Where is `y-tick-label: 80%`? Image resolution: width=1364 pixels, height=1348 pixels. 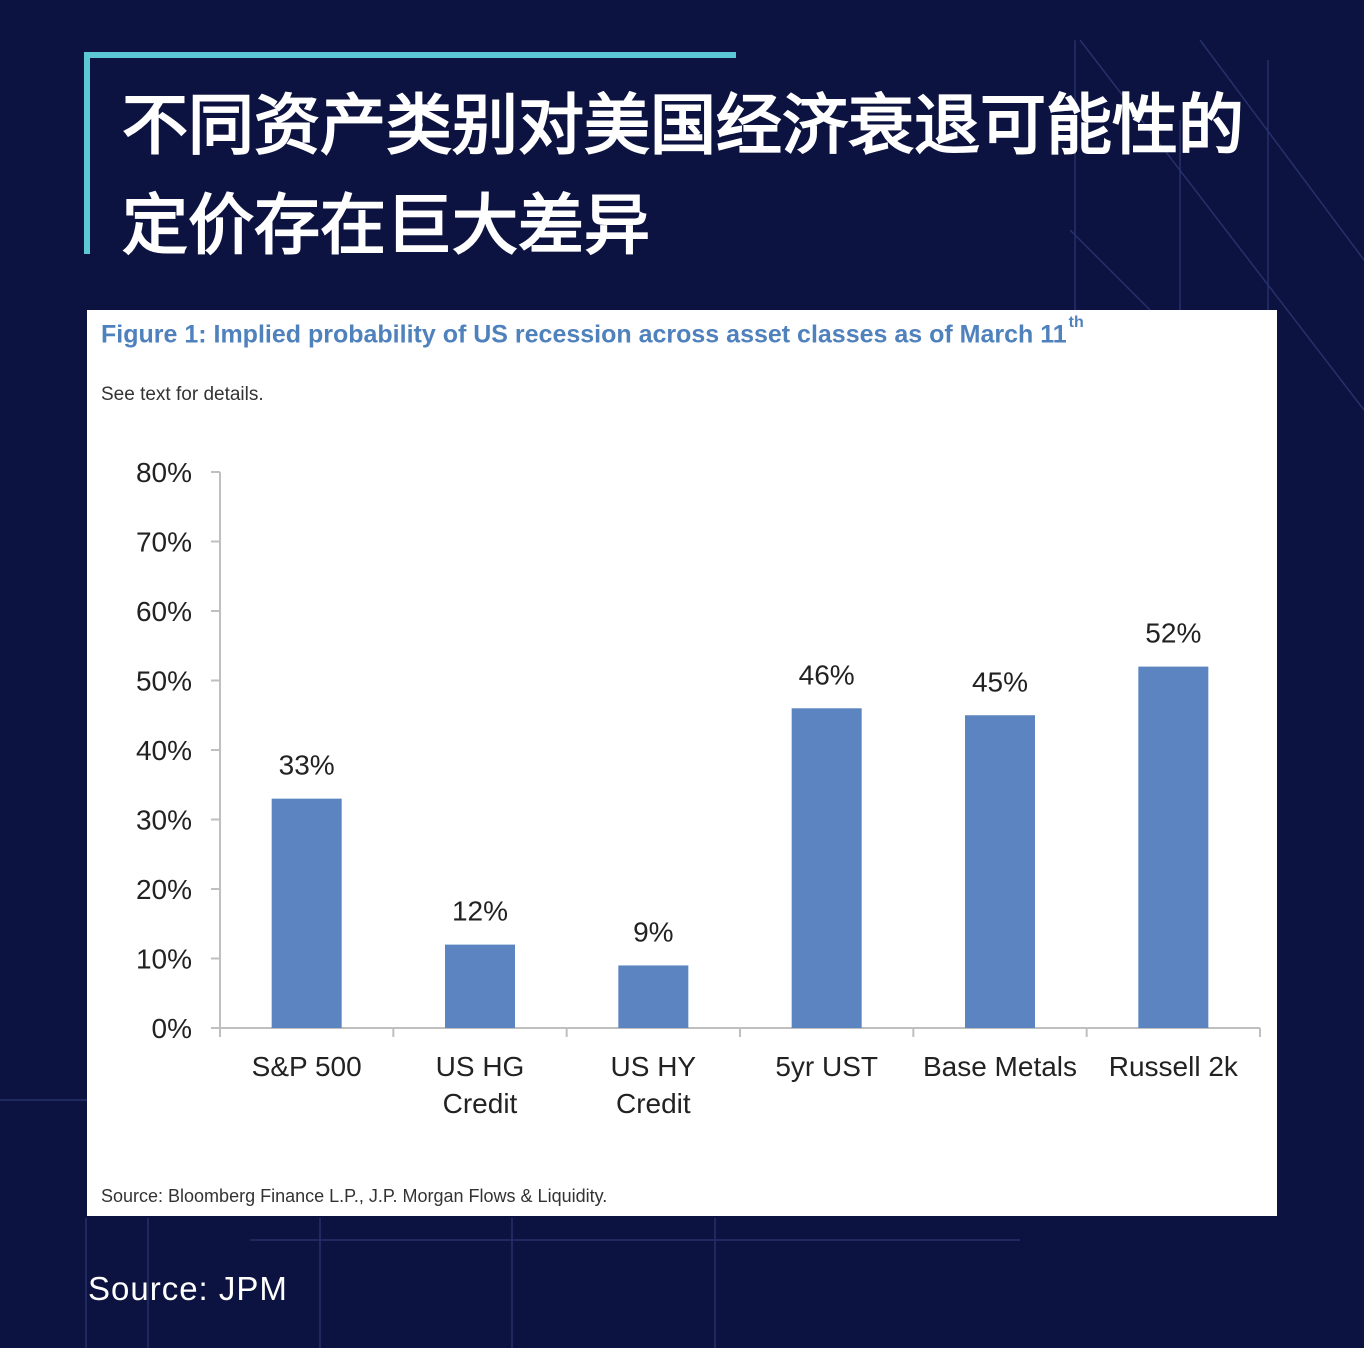
y-tick-label: 80% is located at coordinates (164, 472).